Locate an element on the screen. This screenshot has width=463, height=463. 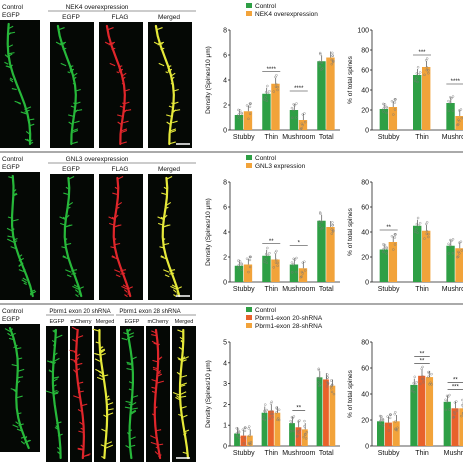
y-axis-label: Density (Spines/10 μm) is located at coordinates (208, 394).